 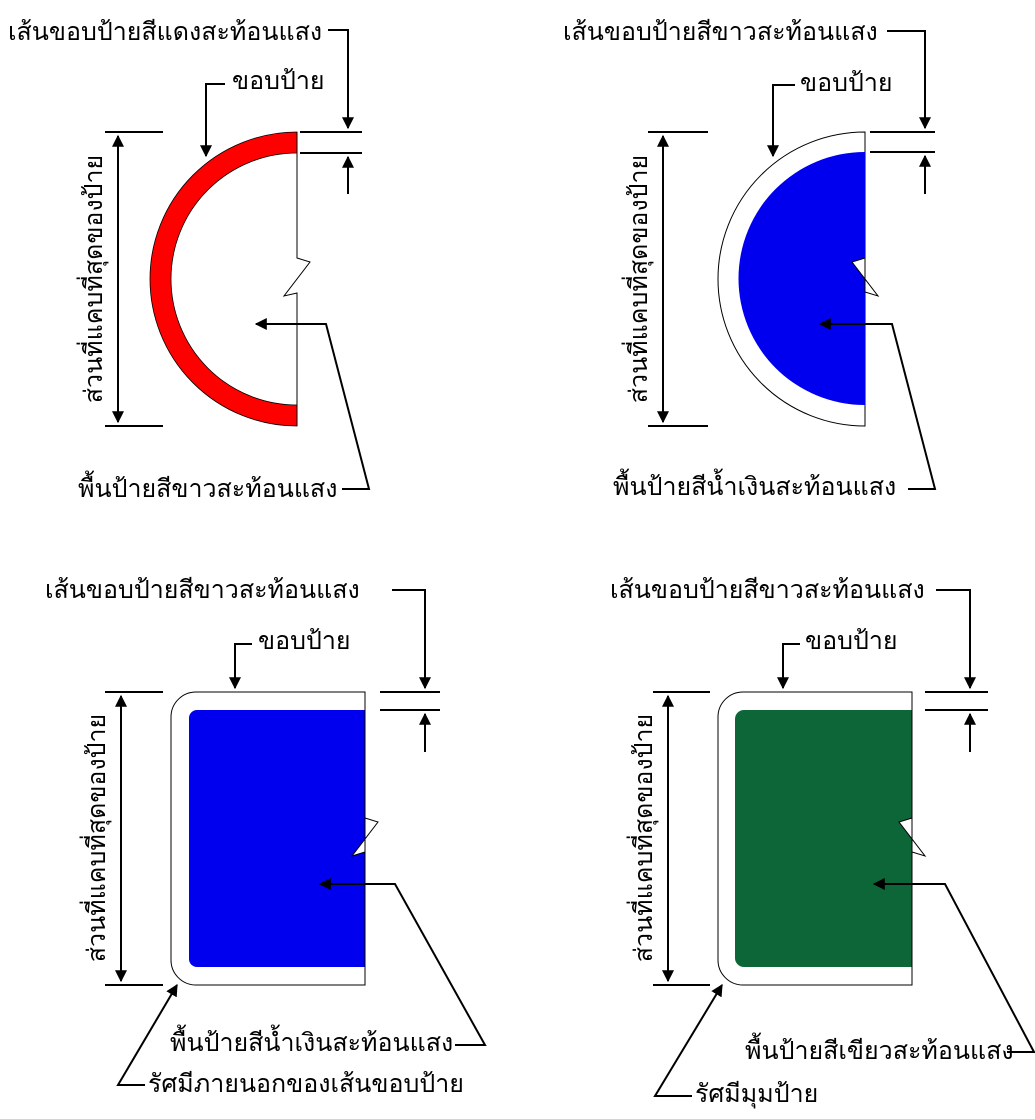 I want to click on red-border-ring, so click(x=223, y=279).